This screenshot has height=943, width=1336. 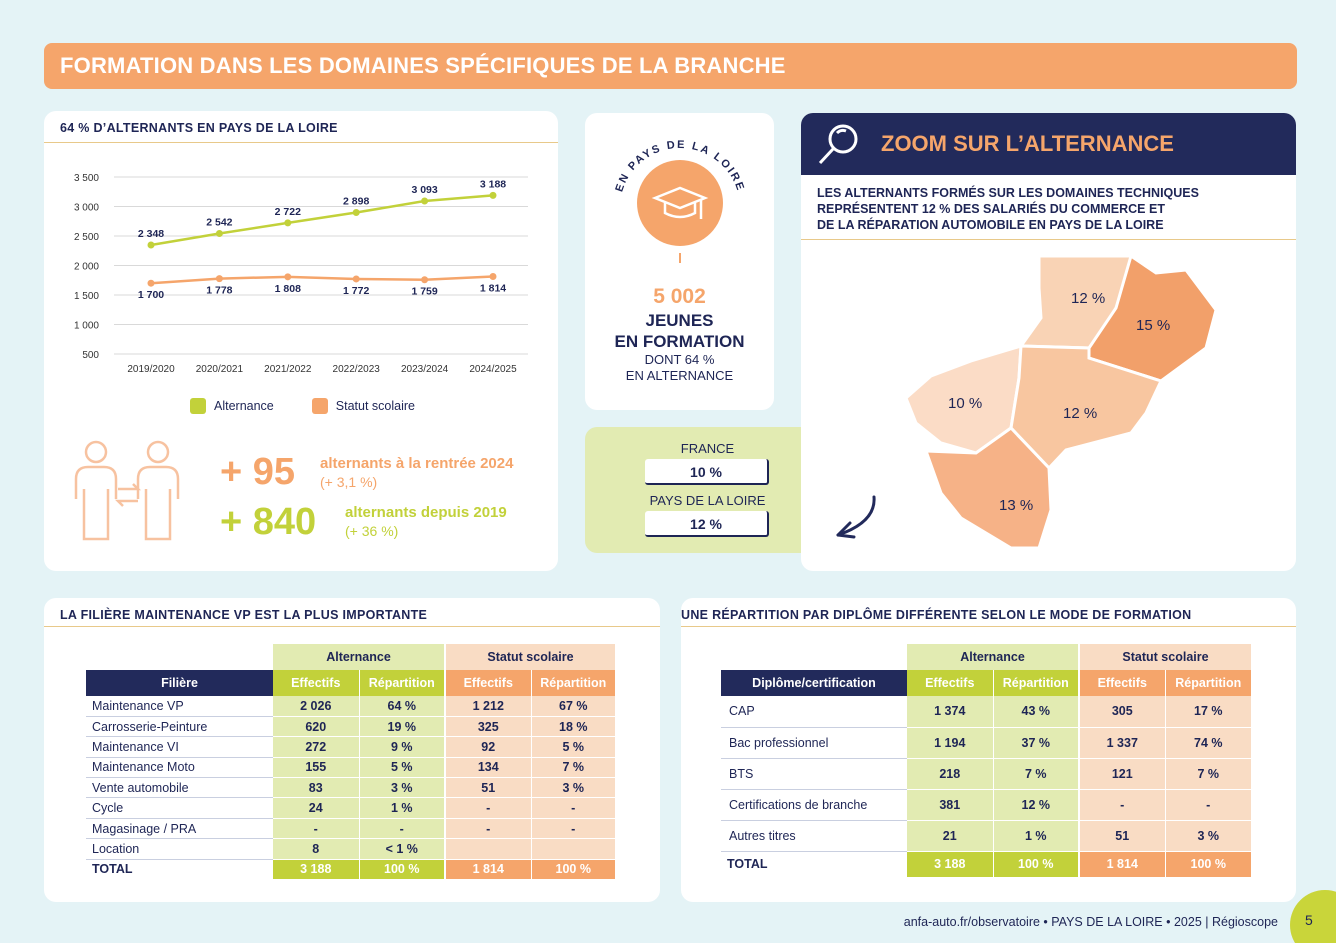 I want to click on people-exchange-icon, so click(x=127, y=490).